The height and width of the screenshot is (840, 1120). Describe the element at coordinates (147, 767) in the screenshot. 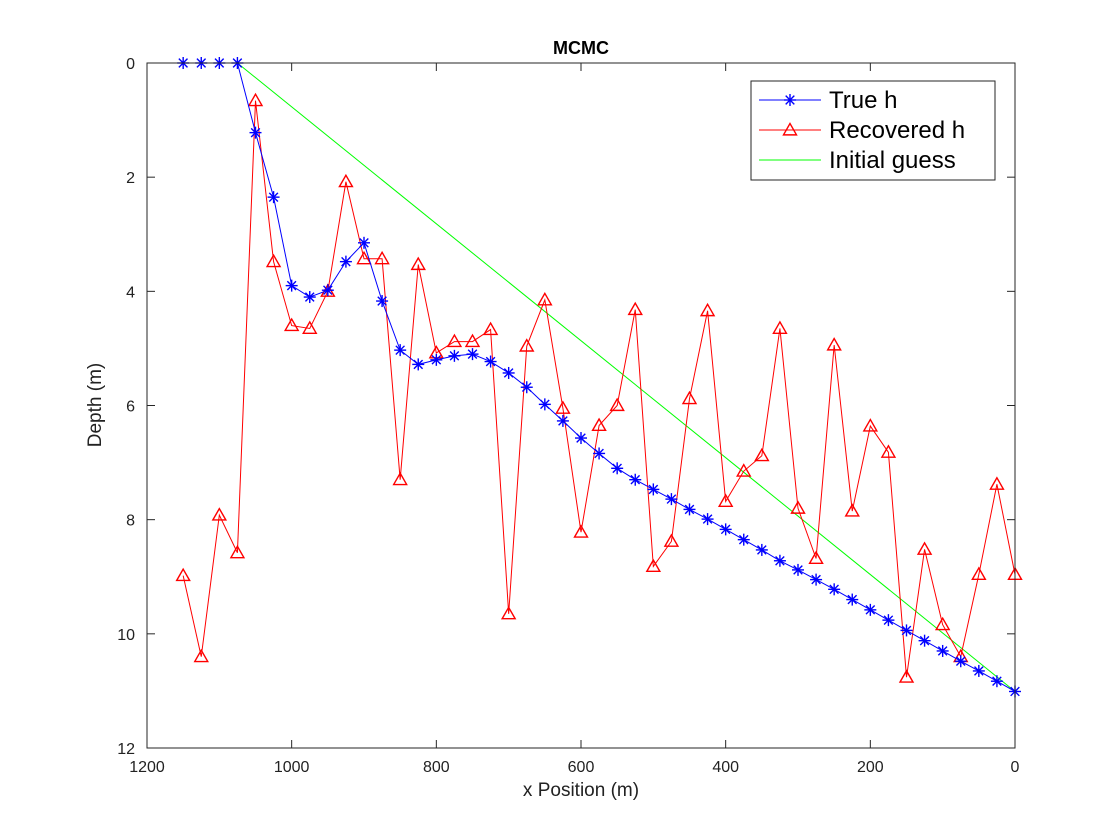

I see `x-tick-label: 1200` at that location.